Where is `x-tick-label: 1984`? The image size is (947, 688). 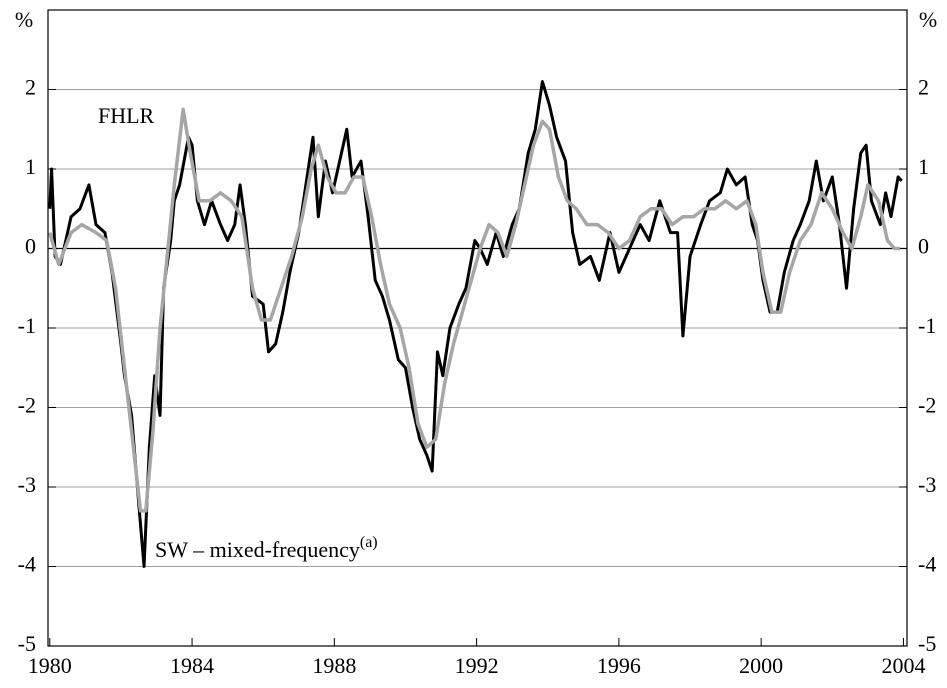 x-tick-label: 1984 is located at coordinates (192, 665).